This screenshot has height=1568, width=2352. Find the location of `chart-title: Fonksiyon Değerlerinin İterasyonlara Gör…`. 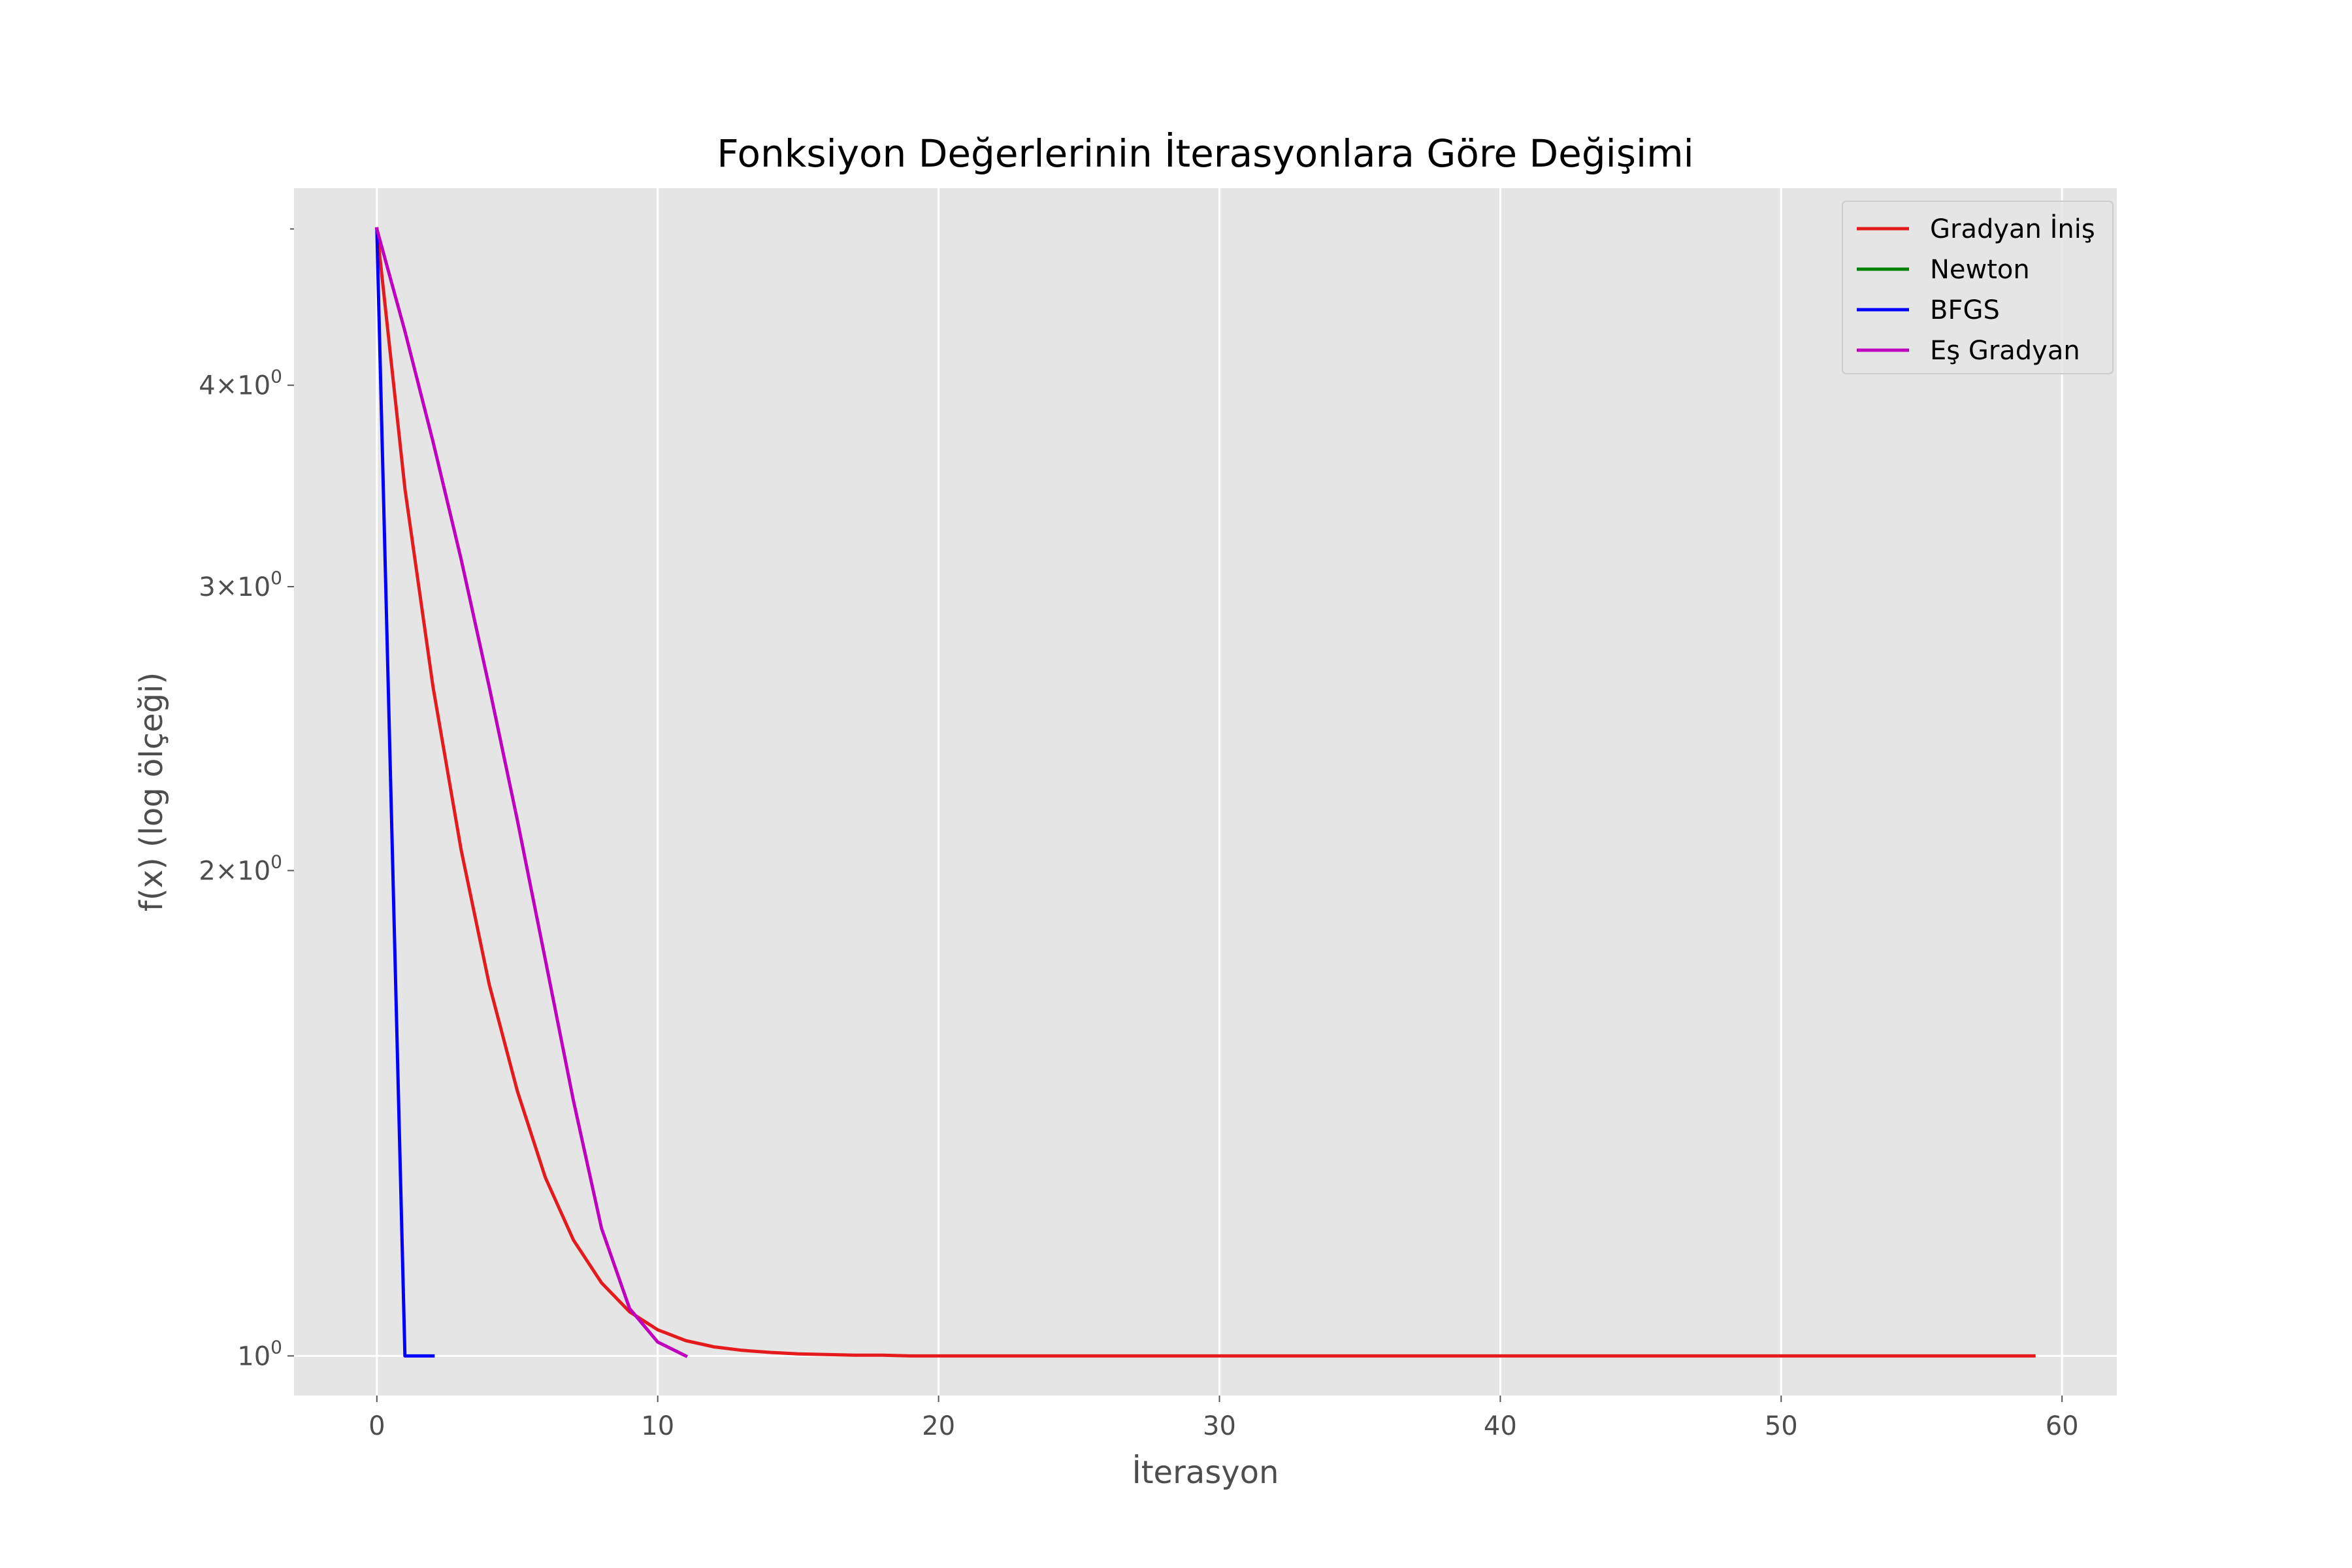

chart-title: Fonksiyon Değerlerinin İterasyonlara Gör… is located at coordinates (1205, 153).